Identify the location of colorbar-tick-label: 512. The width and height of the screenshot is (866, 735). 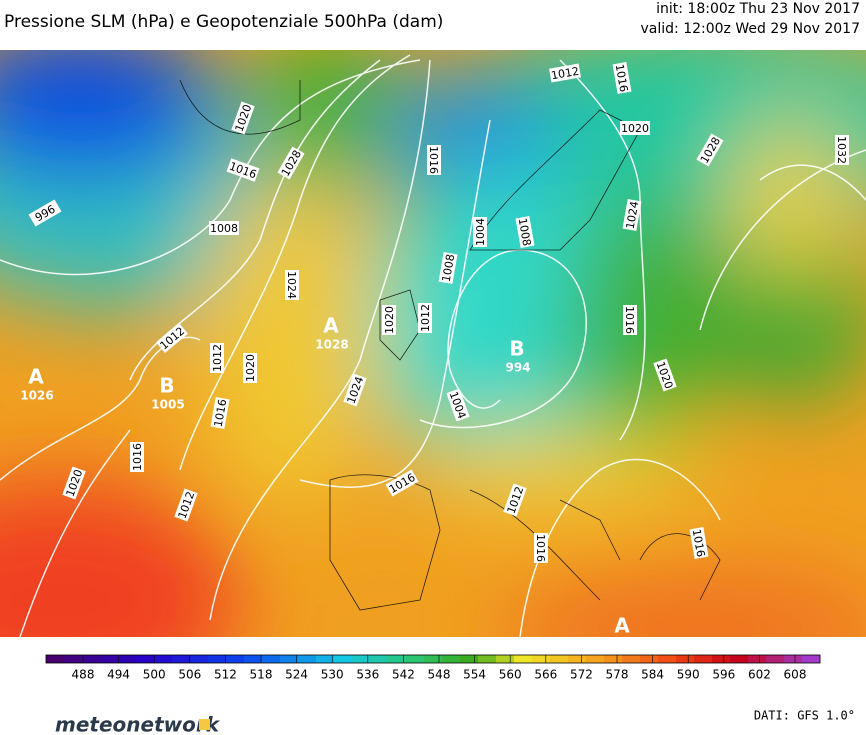
(225, 675).